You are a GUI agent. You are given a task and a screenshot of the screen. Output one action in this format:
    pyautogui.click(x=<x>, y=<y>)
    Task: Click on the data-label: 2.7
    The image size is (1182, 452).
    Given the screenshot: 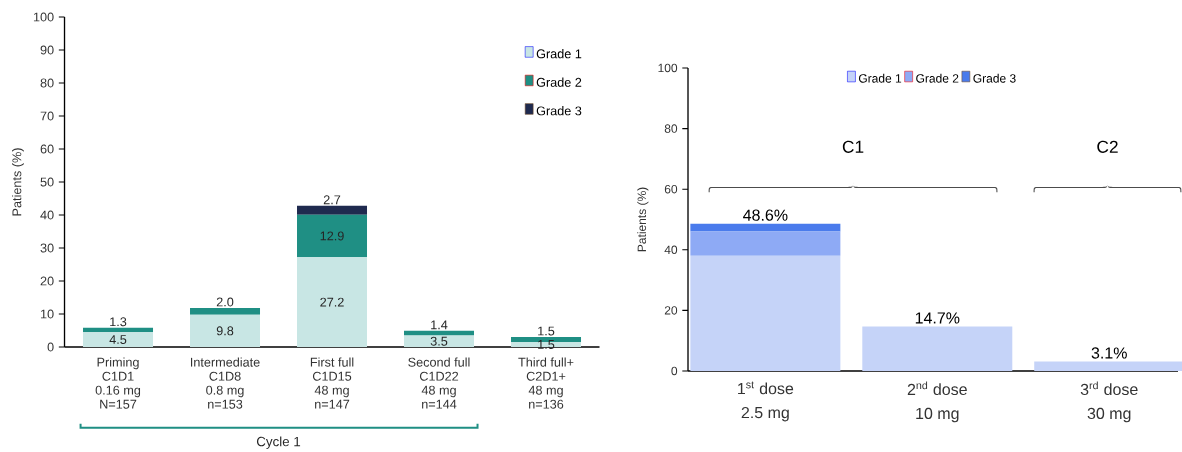 What is the action you would take?
    pyautogui.click(x=332, y=200)
    